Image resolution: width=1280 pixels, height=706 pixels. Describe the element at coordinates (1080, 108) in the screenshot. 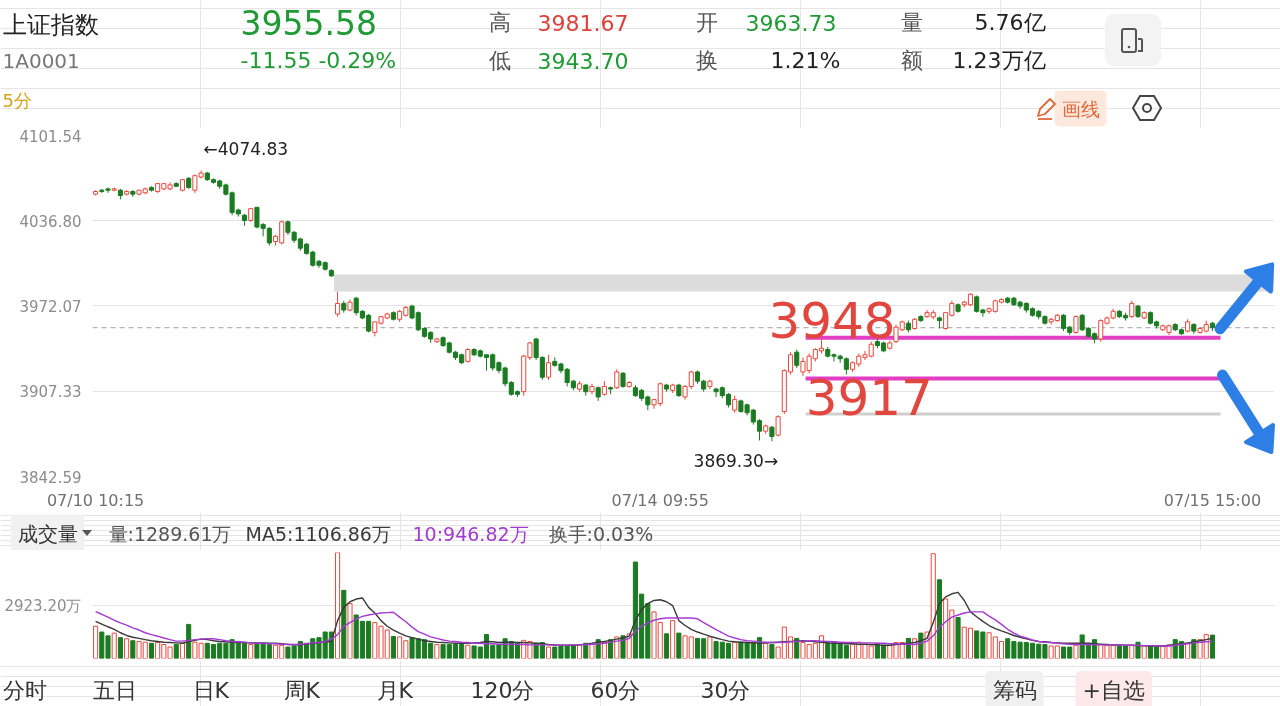

I see `text: 画线` at that location.